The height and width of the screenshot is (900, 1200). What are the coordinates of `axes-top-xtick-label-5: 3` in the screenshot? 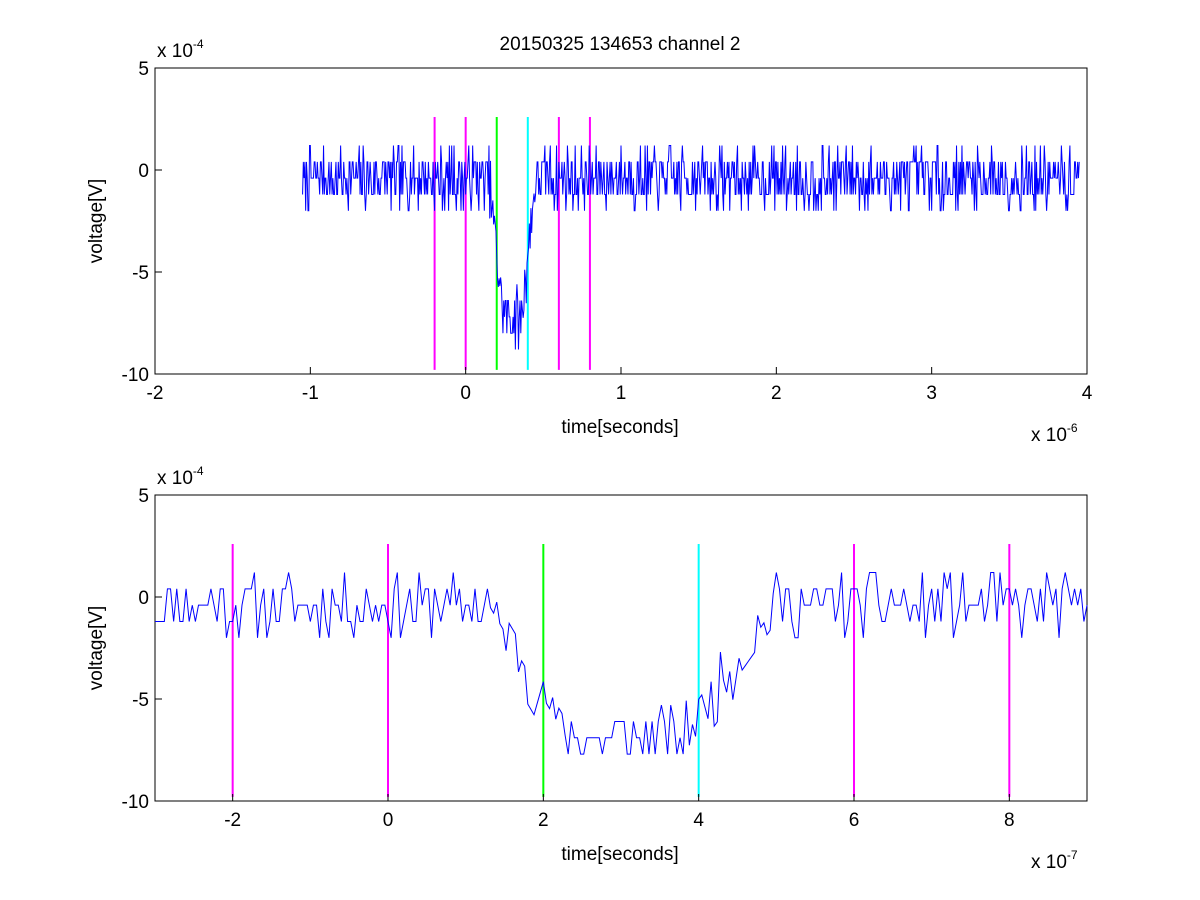 It's located at (931, 393).